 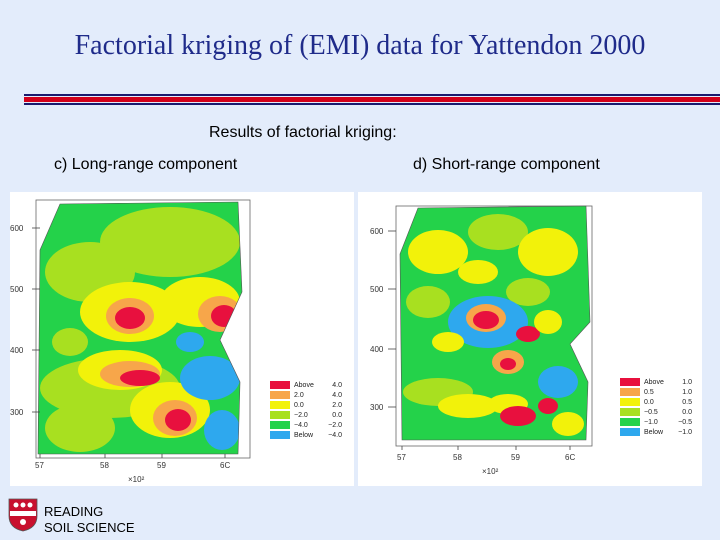 I want to click on legend-value: −2.0, so click(x=335, y=425).